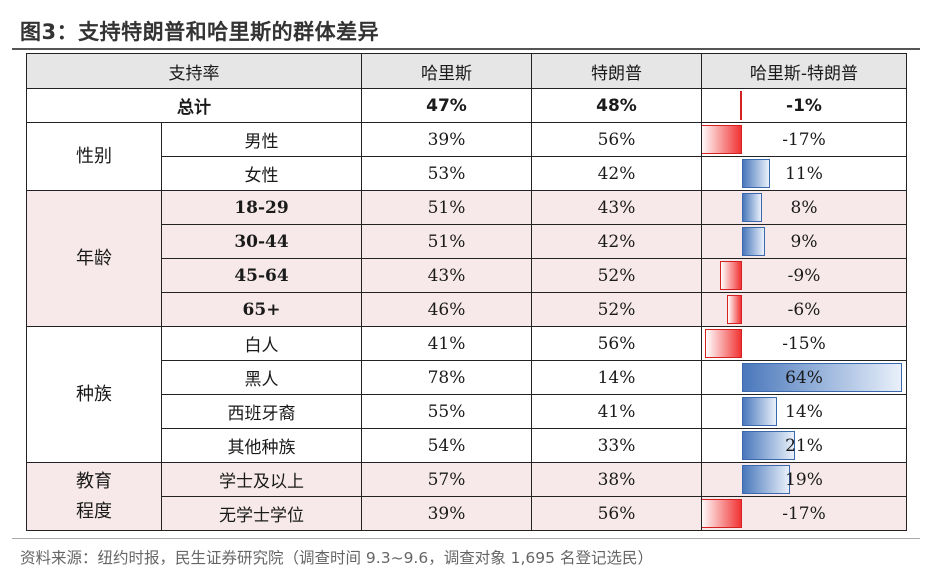 This screenshot has height=587, width=930. What do you see at coordinates (200, 32) in the screenshot?
I see `figure-title: 图3：支持特朗普和哈里斯的群体差异` at bounding box center [200, 32].